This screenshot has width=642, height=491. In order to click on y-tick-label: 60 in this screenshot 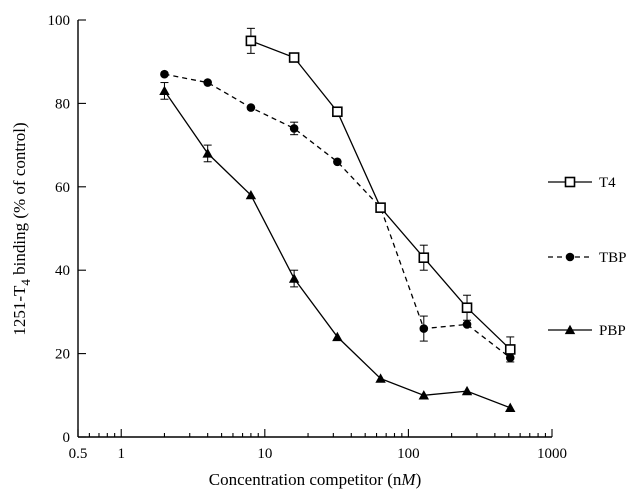, I will do `click(62, 188)`.